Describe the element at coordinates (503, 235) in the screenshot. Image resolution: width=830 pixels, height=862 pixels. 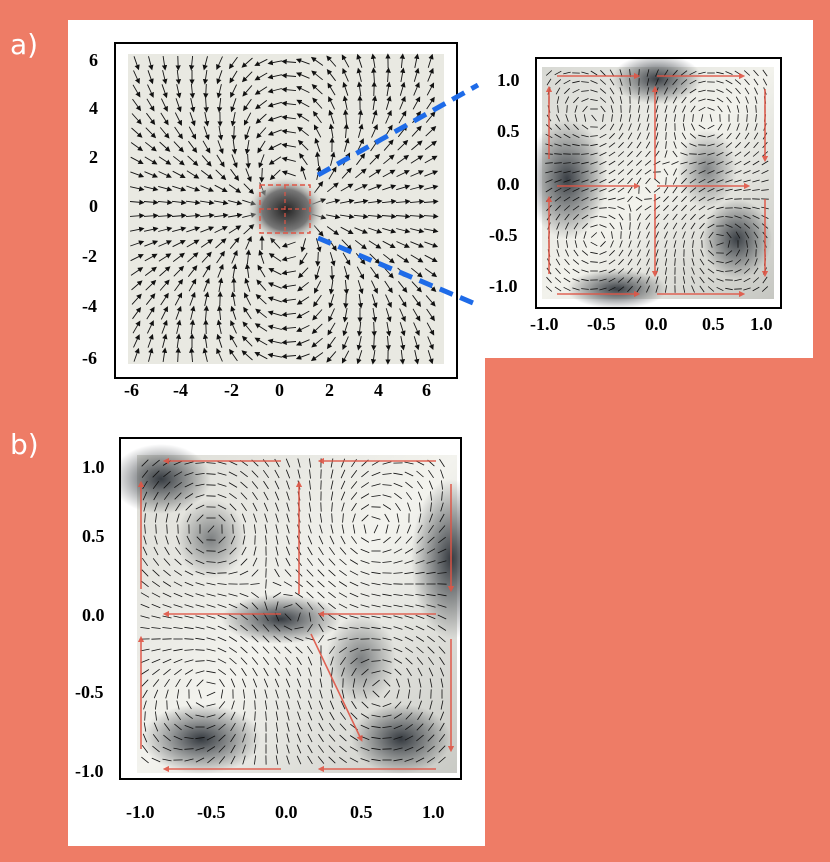
I see `a-inset-ytick: -0.5` at that location.